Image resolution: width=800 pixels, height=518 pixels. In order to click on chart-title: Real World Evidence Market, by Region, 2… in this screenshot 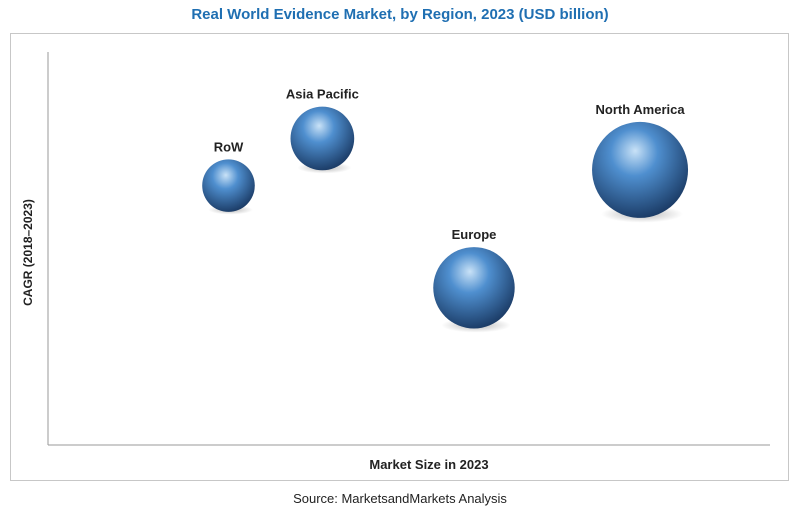, I will do `click(400, 14)`.